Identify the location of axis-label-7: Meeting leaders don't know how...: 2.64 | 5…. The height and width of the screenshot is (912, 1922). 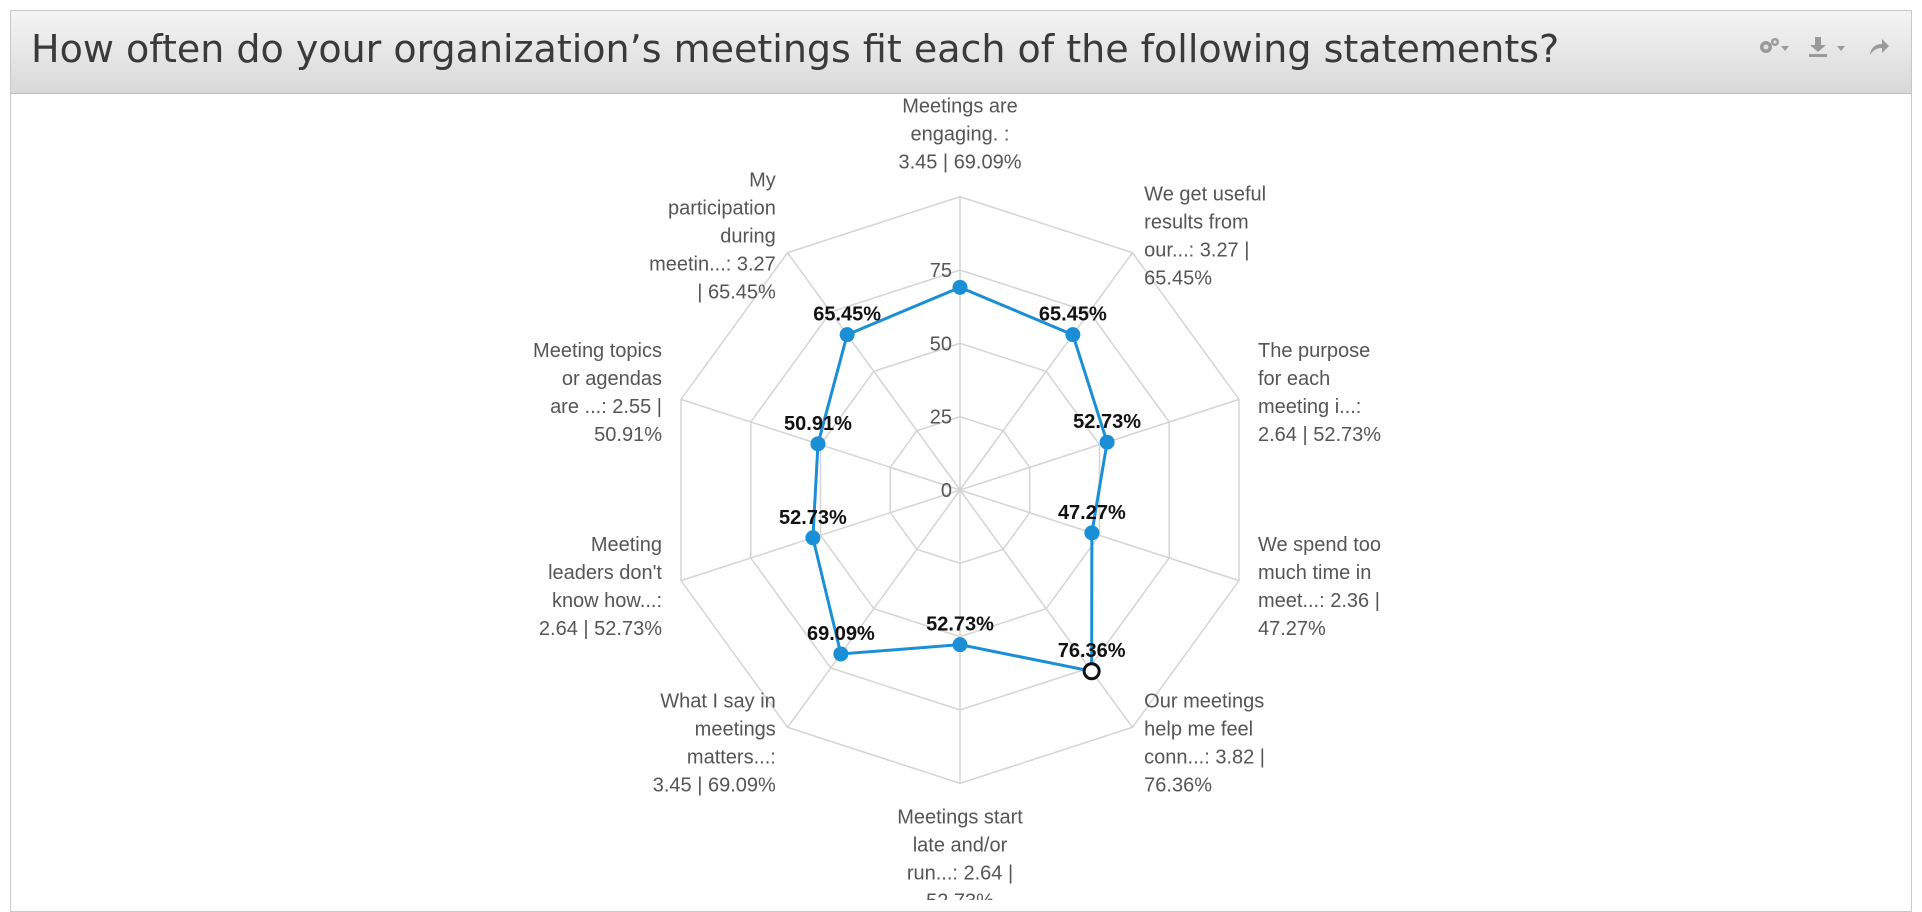
(601, 587).